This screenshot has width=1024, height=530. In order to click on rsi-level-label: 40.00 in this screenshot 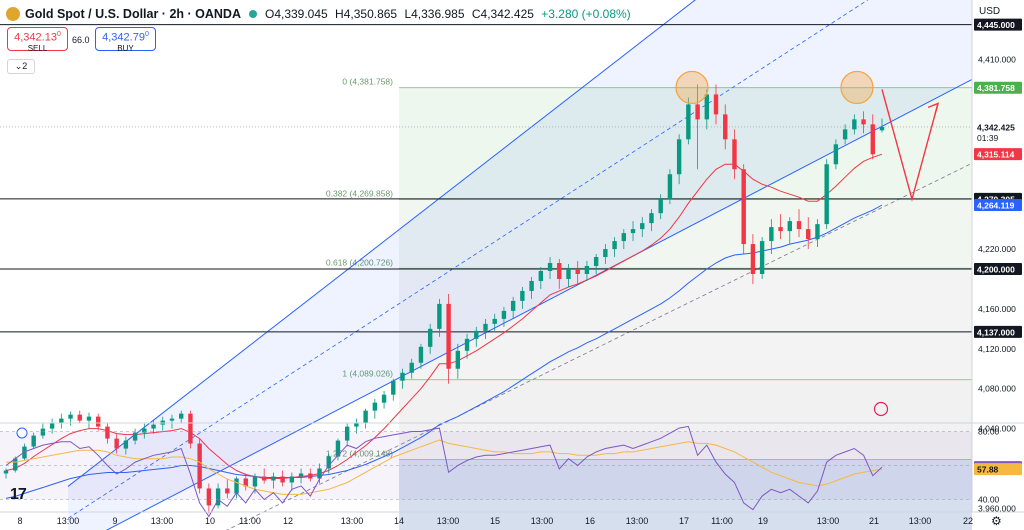, I will do `click(989, 500)`.